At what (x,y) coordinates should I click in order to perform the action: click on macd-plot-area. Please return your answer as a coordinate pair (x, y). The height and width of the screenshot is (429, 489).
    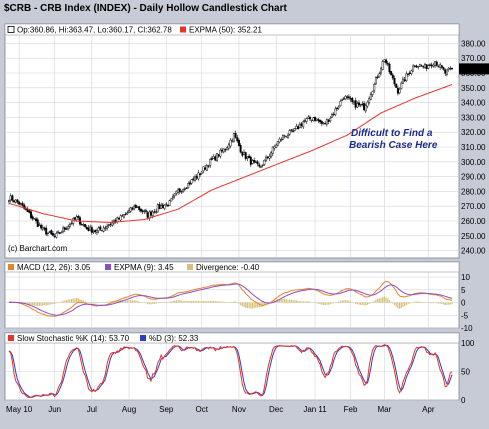
    Looking at the image, I should click on (232, 295).